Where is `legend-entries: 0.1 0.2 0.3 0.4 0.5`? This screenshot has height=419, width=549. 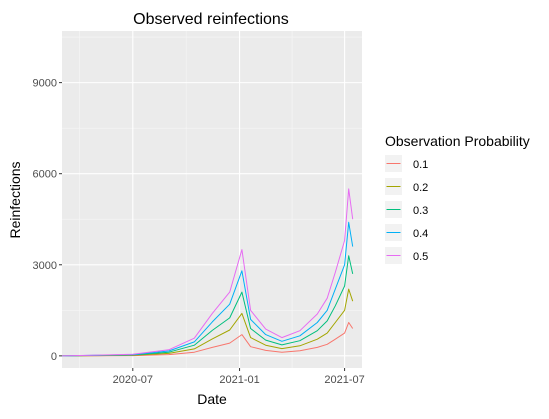 legend-entries: 0.1 0.2 0.3 0.4 0.5 is located at coordinates (406, 209).